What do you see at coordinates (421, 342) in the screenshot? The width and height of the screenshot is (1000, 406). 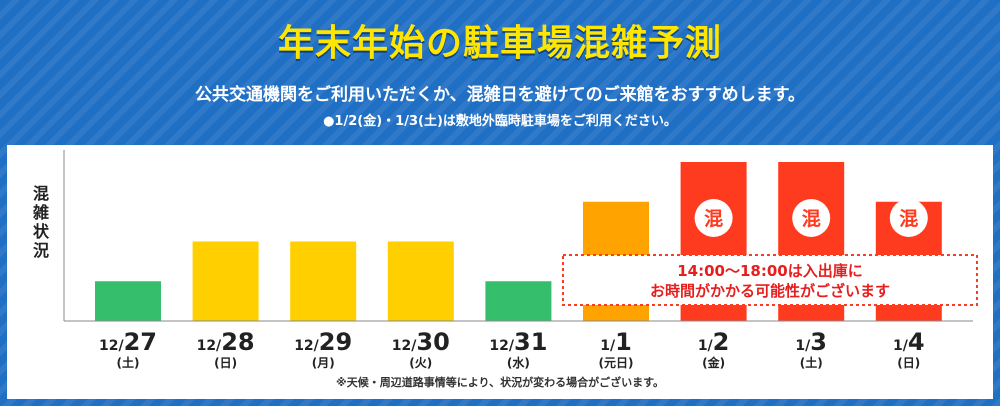 I see `x-tick-label: 12/30` at bounding box center [421, 342].